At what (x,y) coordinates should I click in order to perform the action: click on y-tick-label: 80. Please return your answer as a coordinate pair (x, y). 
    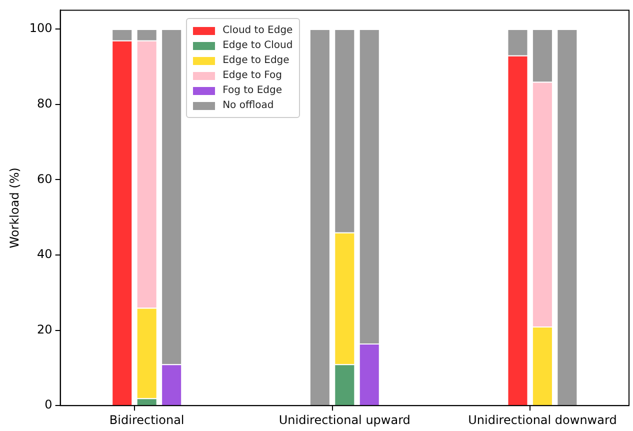
    Looking at the image, I should click on (44, 103).